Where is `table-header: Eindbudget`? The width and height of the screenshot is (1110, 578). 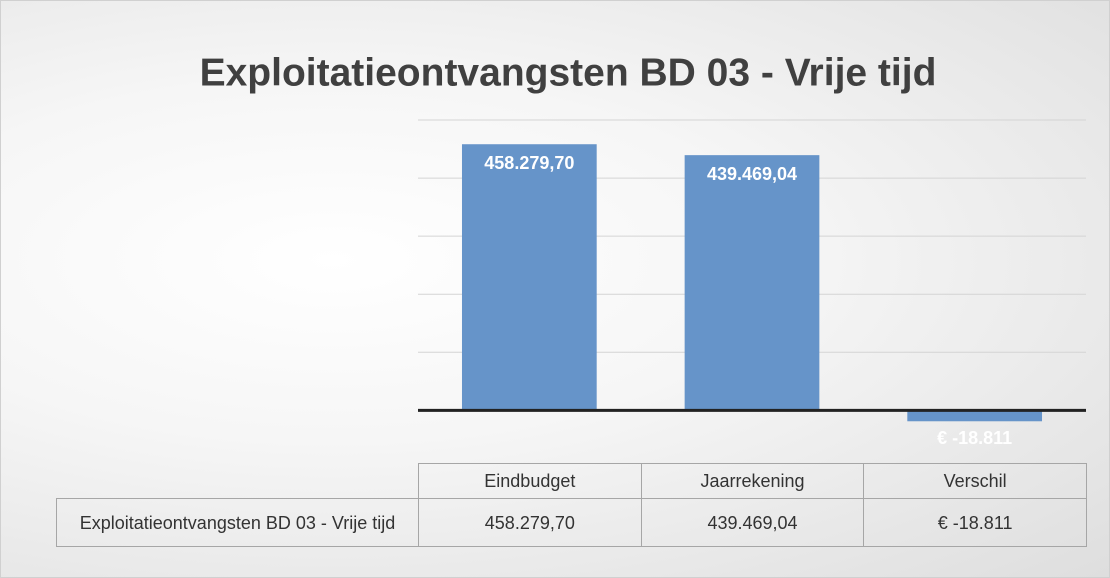 table-header: Eindbudget is located at coordinates (530, 481).